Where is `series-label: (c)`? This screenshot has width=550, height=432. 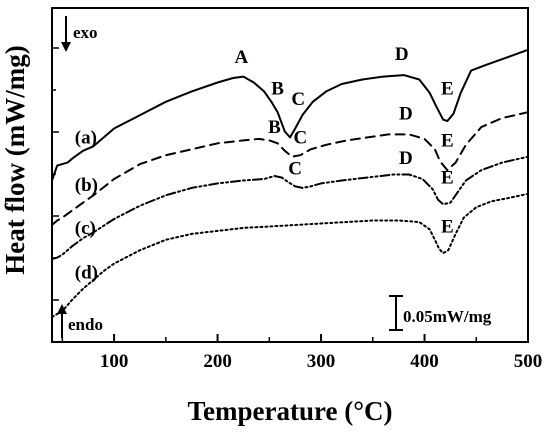 series-label: (c) is located at coordinates (85, 228).